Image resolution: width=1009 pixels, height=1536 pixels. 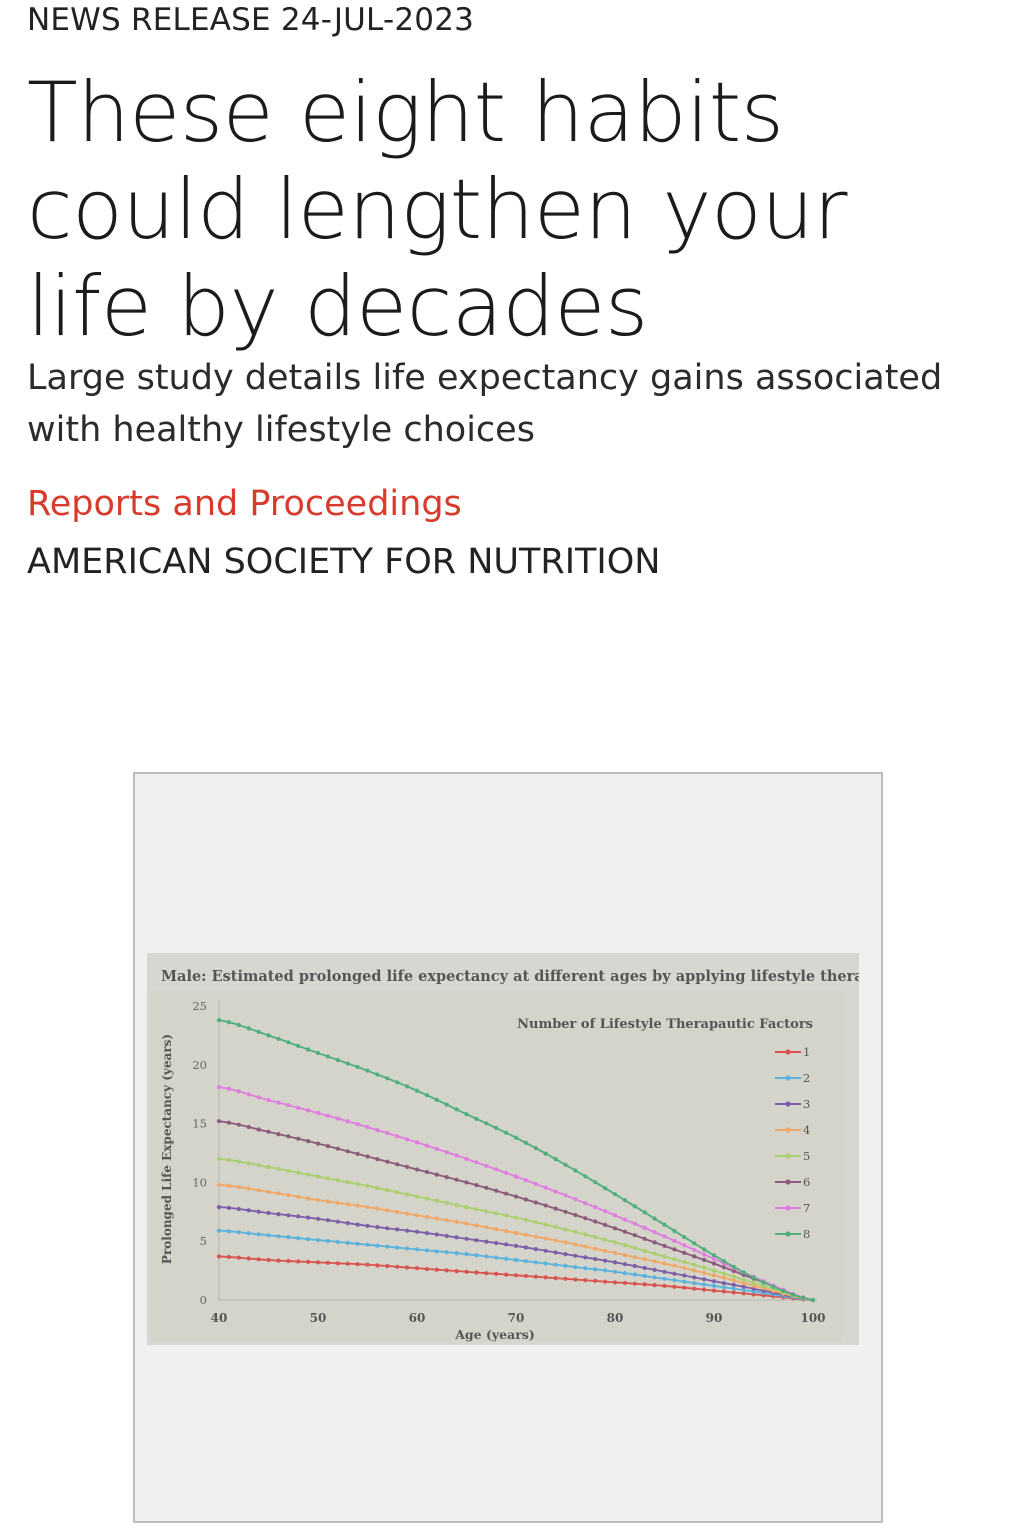 What do you see at coordinates (806, 1130) in the screenshot?
I see `legend-label: 4` at bounding box center [806, 1130].